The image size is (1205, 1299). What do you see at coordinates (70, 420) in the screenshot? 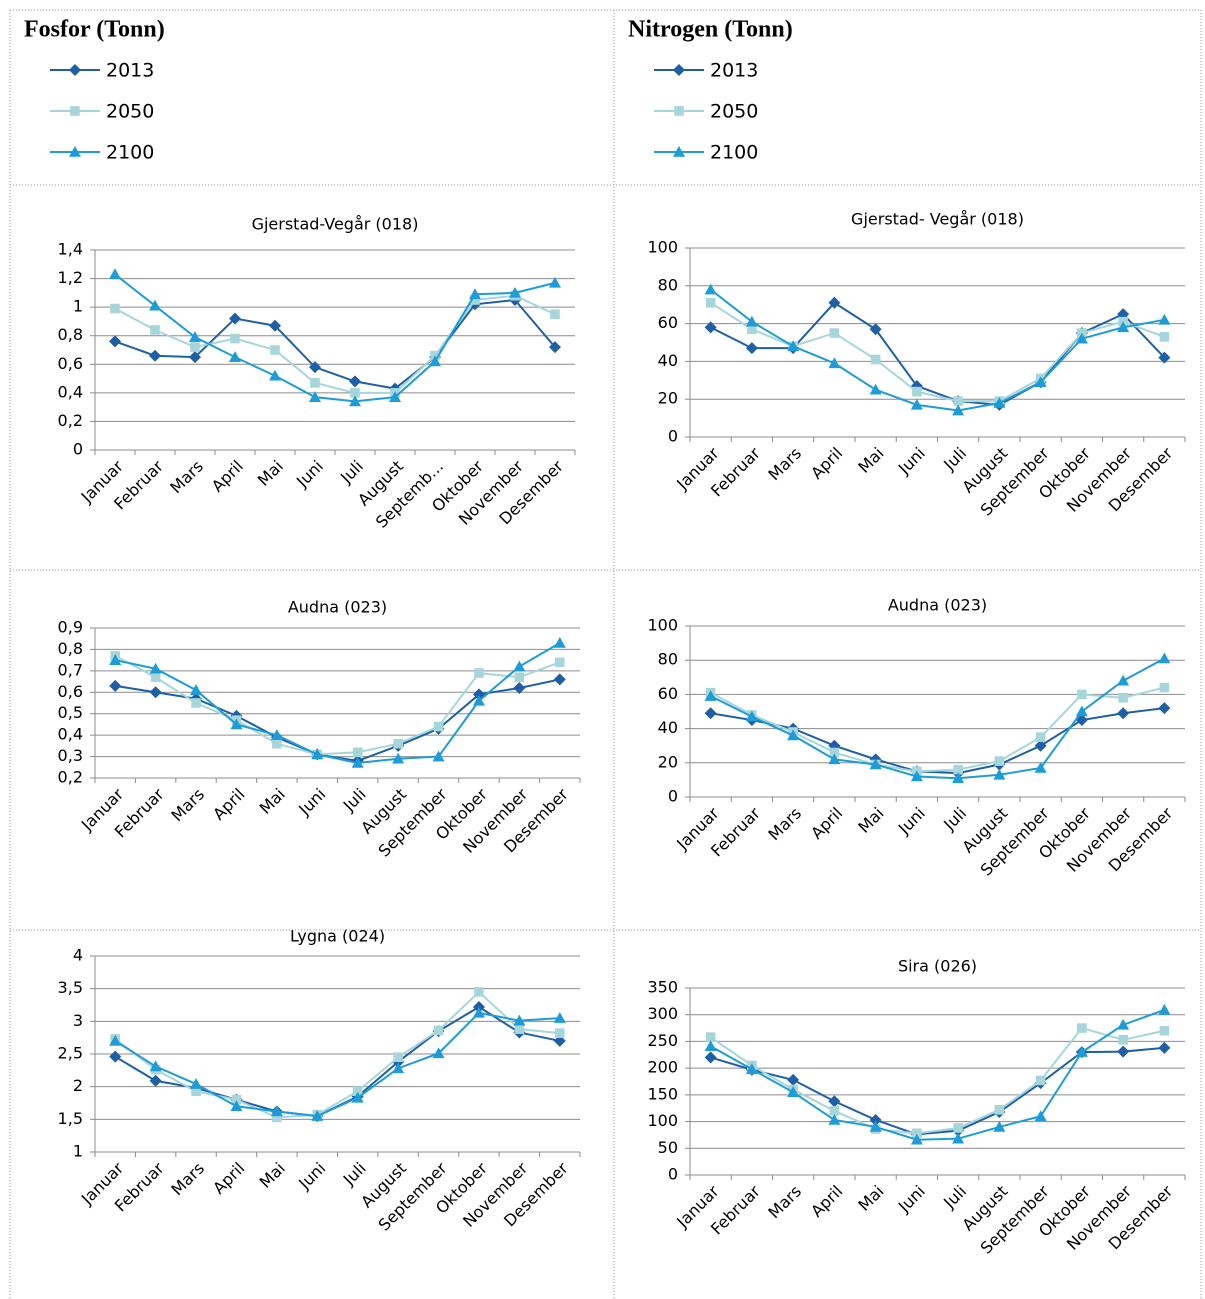
I see `y-tick-label: 0,2` at bounding box center [70, 420].